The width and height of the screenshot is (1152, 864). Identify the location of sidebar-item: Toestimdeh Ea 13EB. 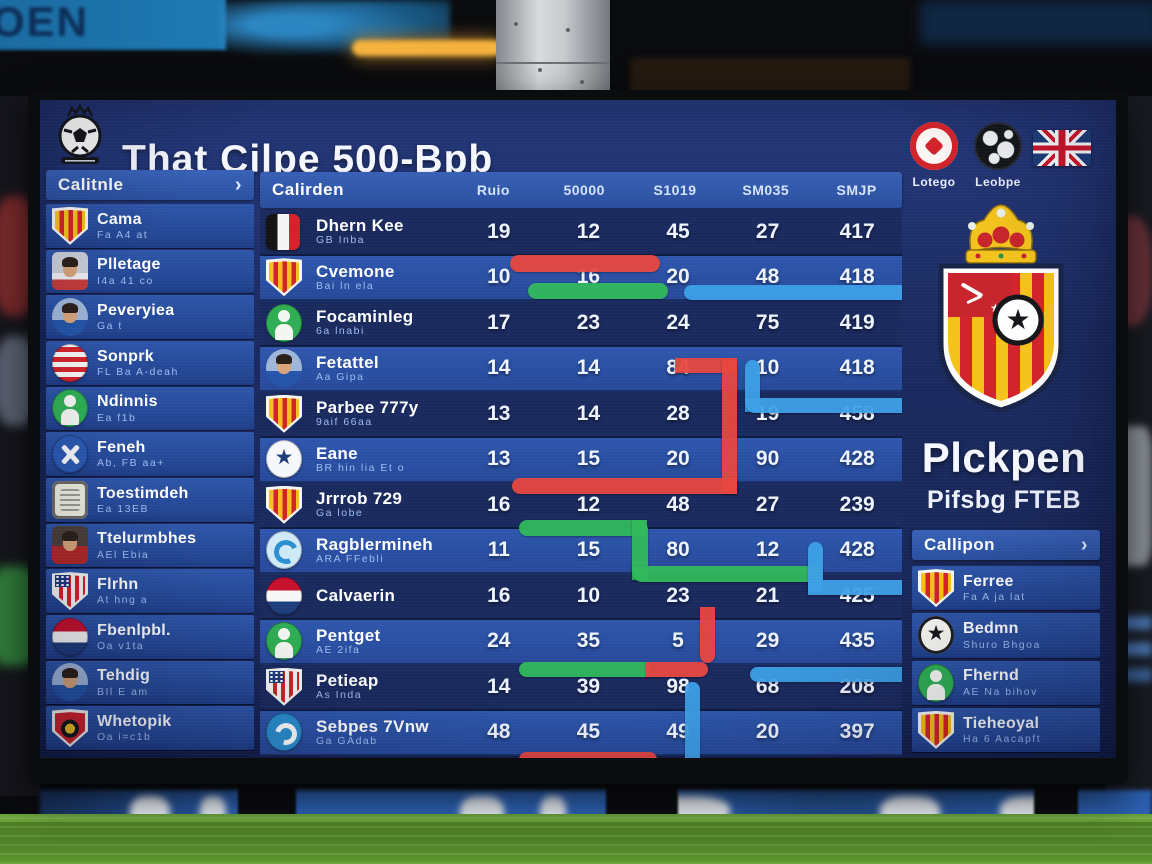
(150, 500).